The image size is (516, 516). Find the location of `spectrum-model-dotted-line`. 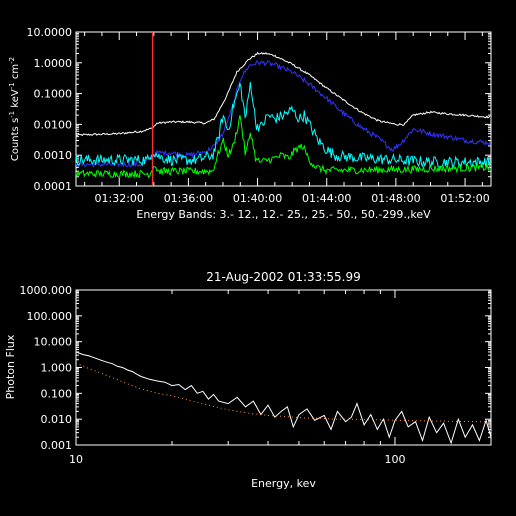

spectrum-model-dotted-line is located at coordinates (283, 392).